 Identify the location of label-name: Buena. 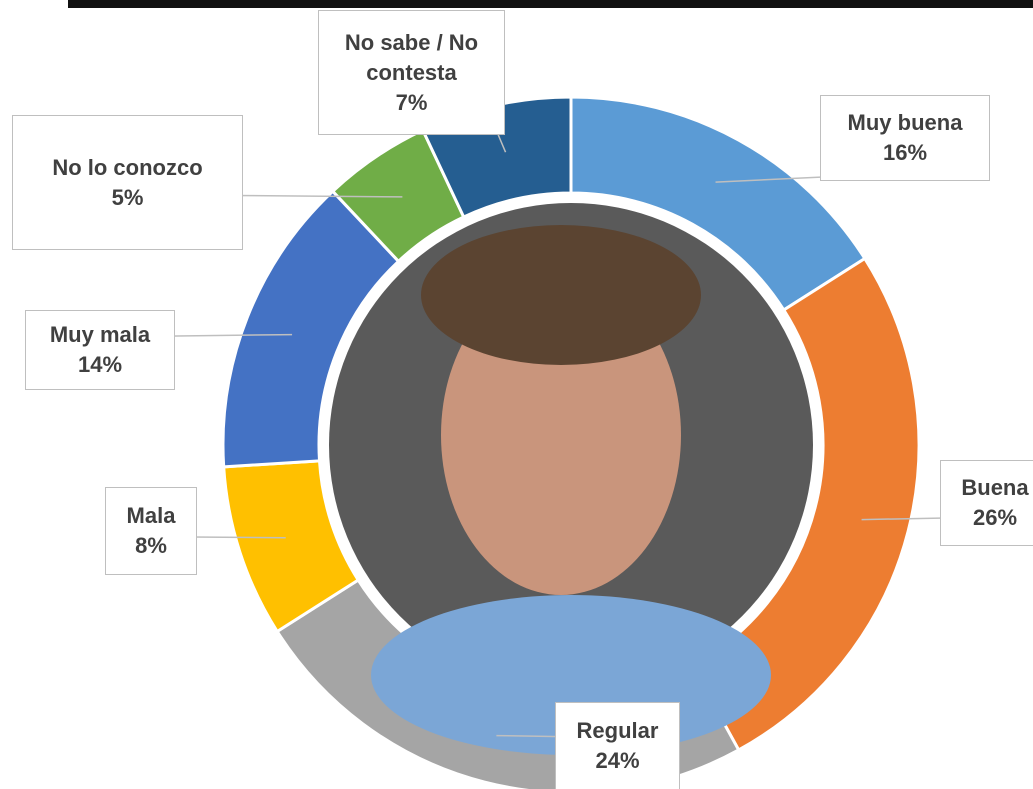
(995, 487).